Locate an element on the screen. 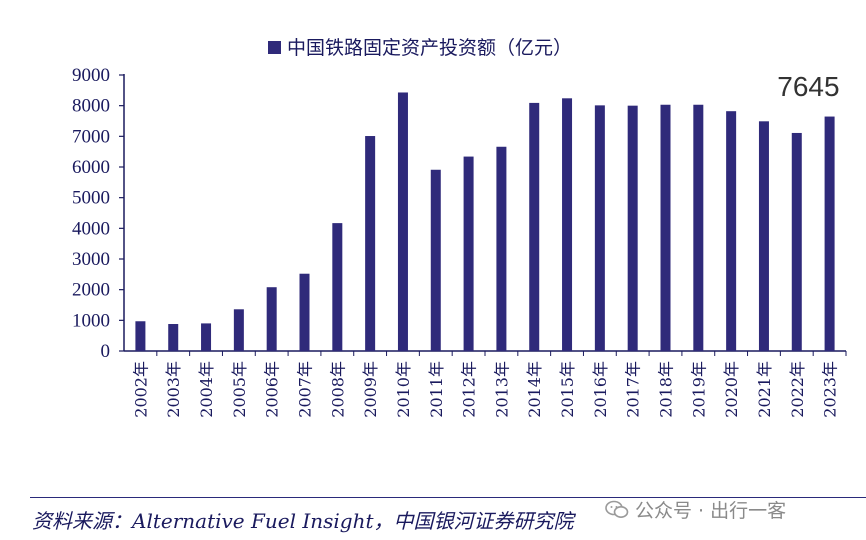 Image resolution: width=866 pixels, height=540 pixels. bar-2009年 is located at coordinates (370, 243).